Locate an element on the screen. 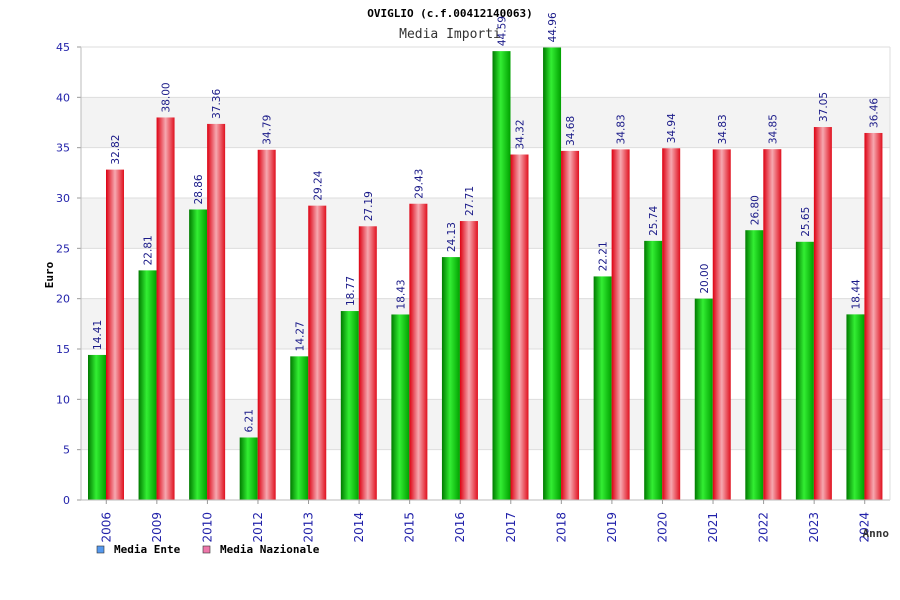  x-tick-label: 2014 is located at coordinates (359, 527).